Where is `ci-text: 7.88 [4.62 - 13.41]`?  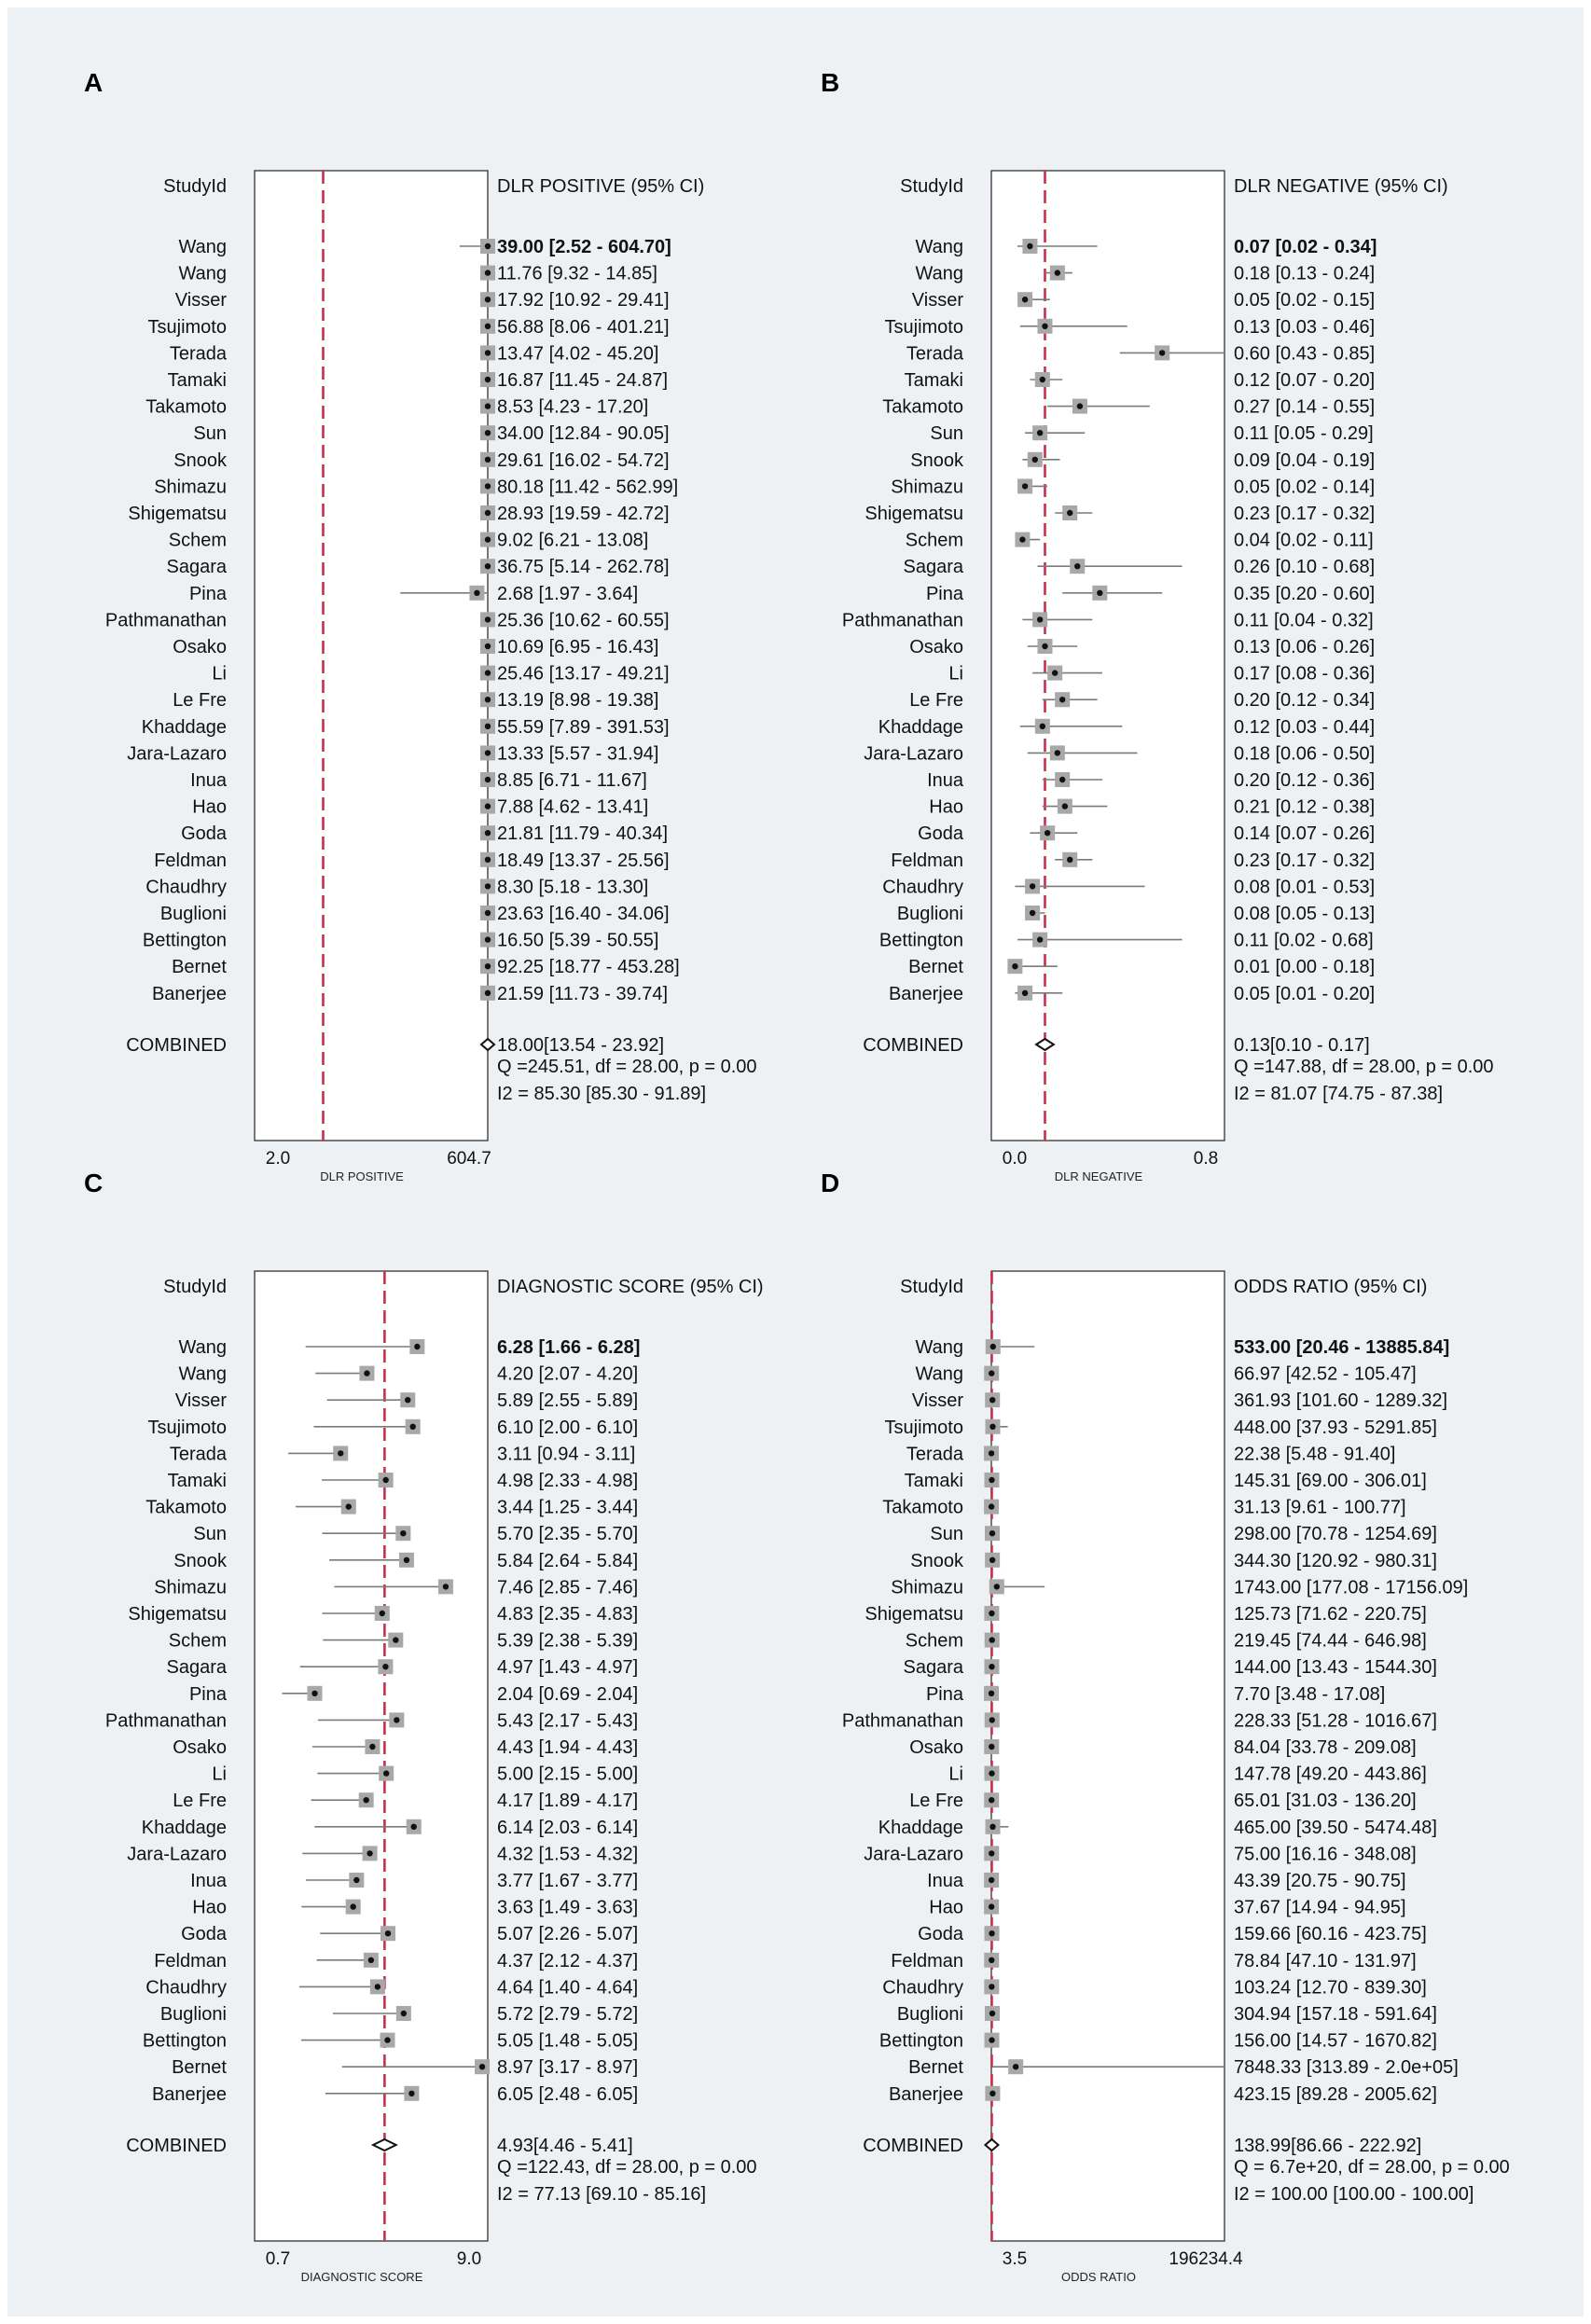 ci-text: 7.88 [4.62 - 13.41] is located at coordinates (572, 807).